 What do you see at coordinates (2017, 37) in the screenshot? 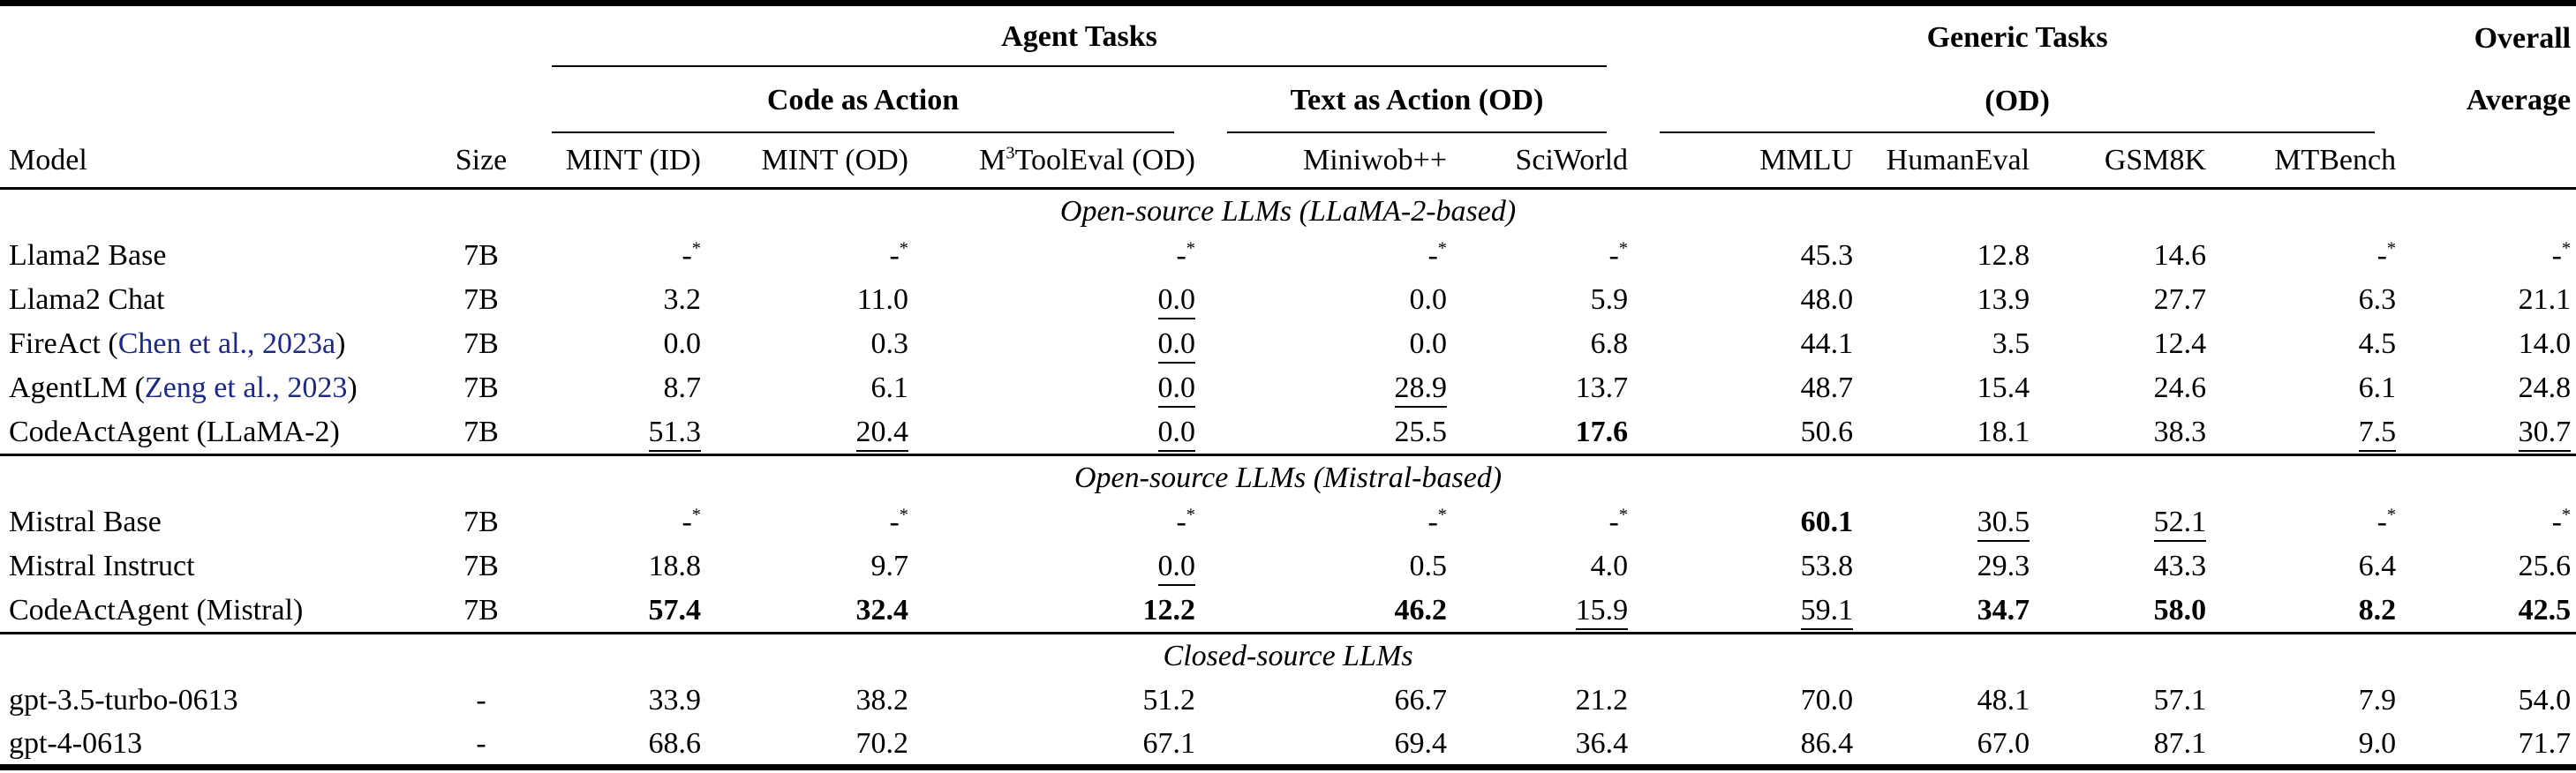
I see `generic-tasks-line1: Generic Tasks` at bounding box center [2017, 37].